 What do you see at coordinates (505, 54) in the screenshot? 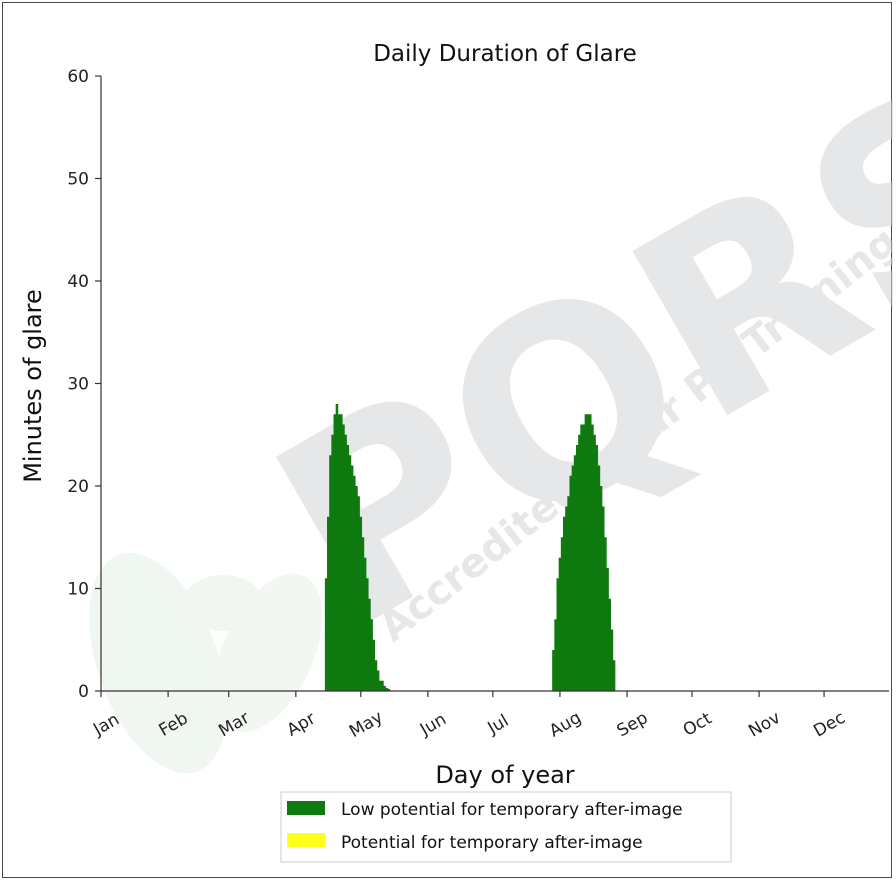
I see `chart-title: Daily Duration of Glare` at bounding box center [505, 54].